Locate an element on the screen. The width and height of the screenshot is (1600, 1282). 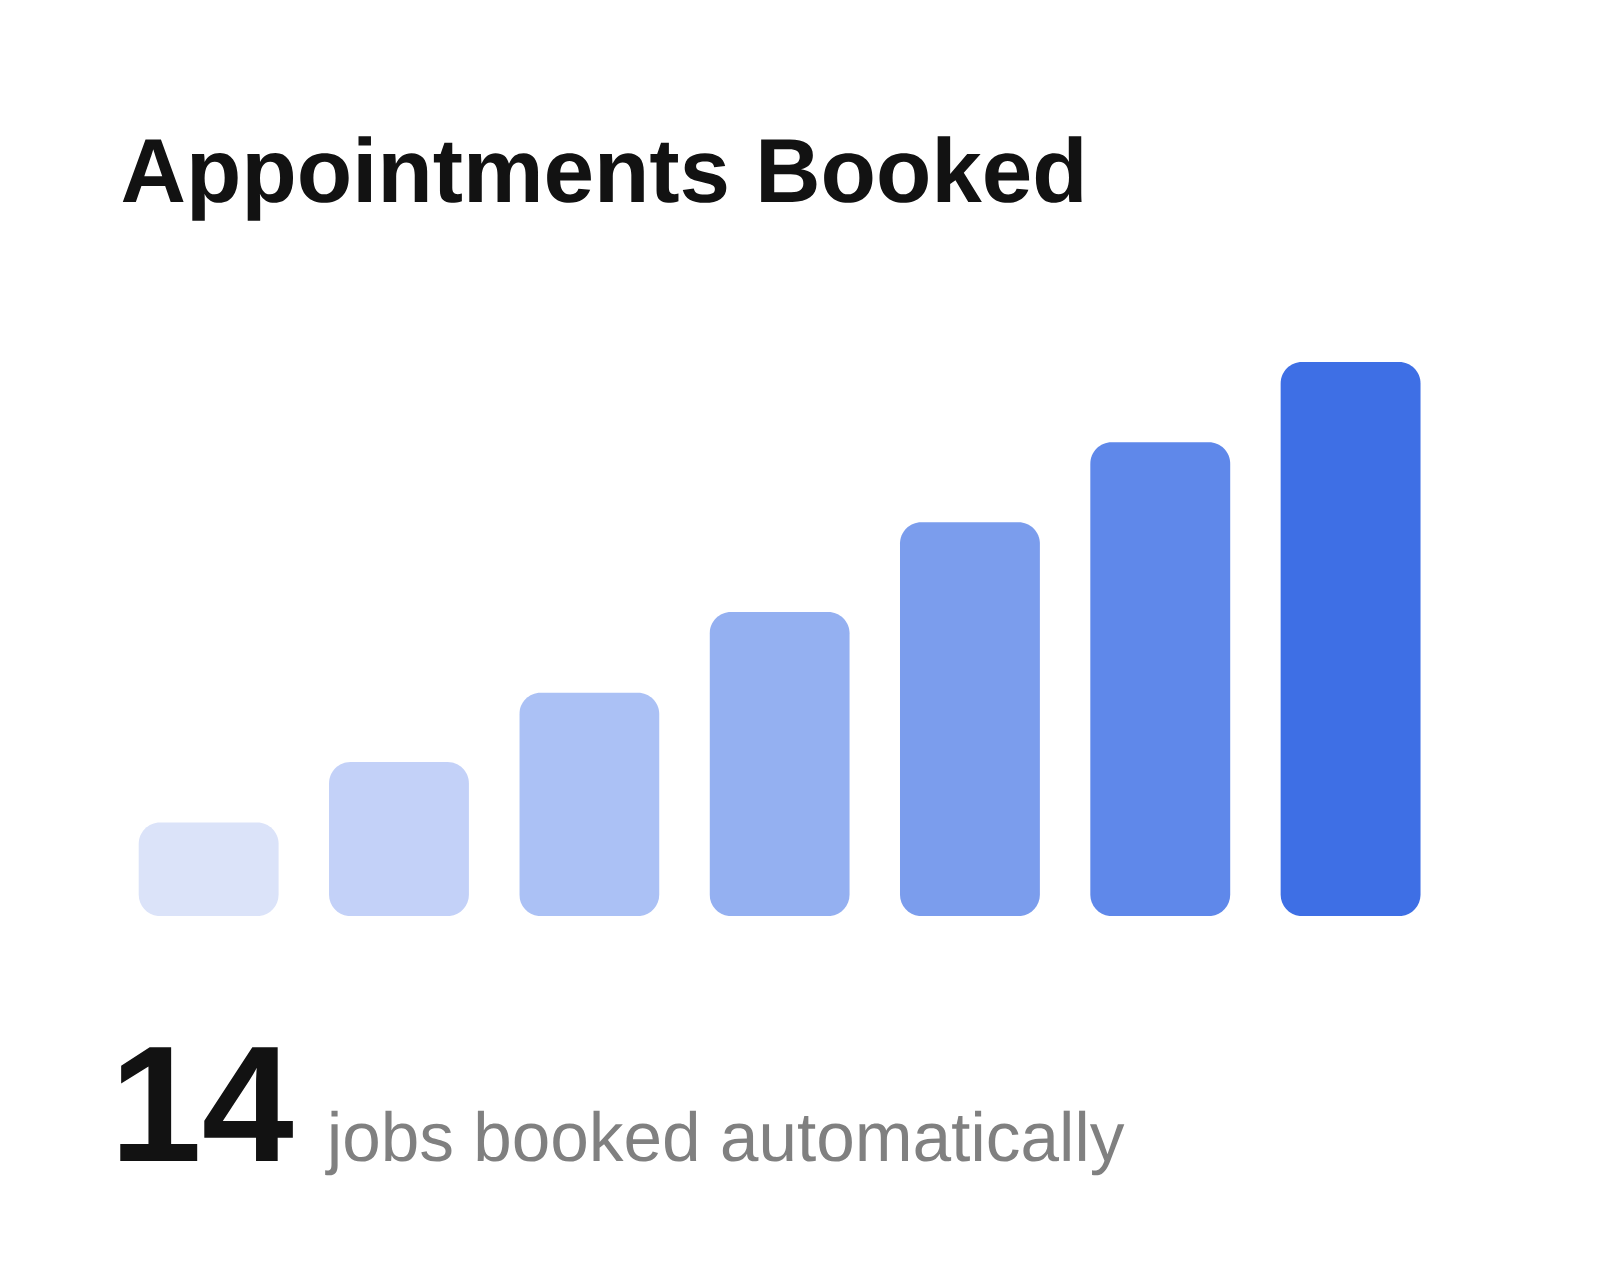
text: 14 is located at coordinates (206, 1104).